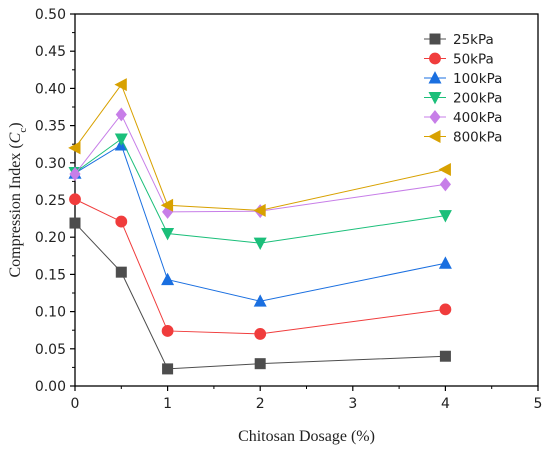 This screenshot has width=550, height=450. What do you see at coordinates (477, 118) in the screenshot?
I see `legend-label: 400kPa` at bounding box center [477, 118].